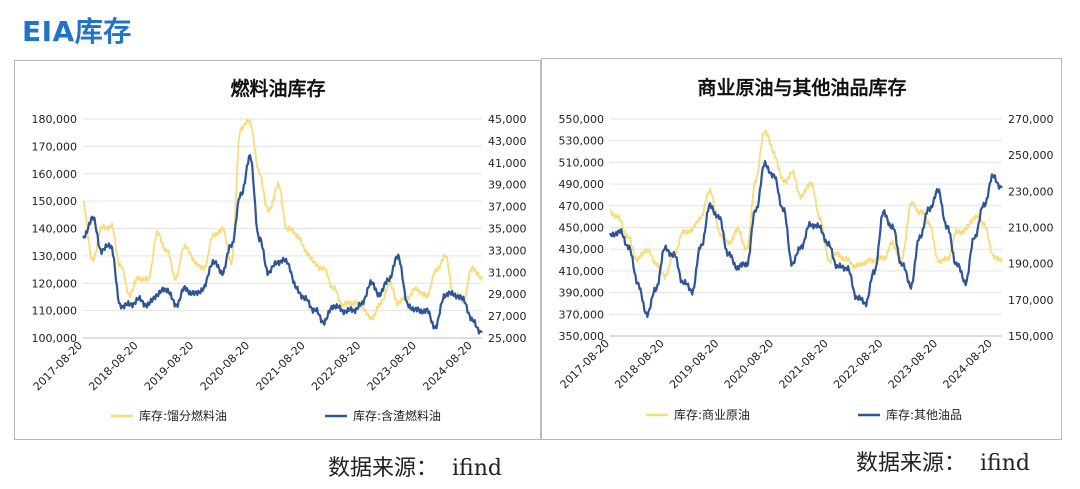  What do you see at coordinates (55, 201) in the screenshot?
I see `y-left-tick-label: 150,000` at bounding box center [55, 201].